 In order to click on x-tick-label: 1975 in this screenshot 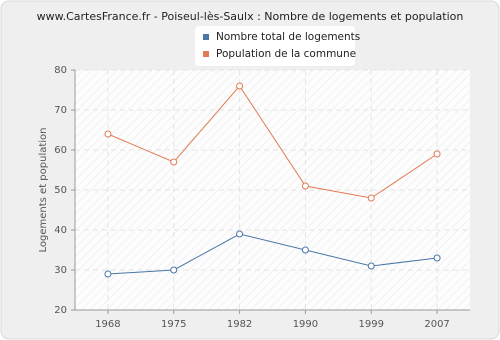, I will do `click(173, 324)`.